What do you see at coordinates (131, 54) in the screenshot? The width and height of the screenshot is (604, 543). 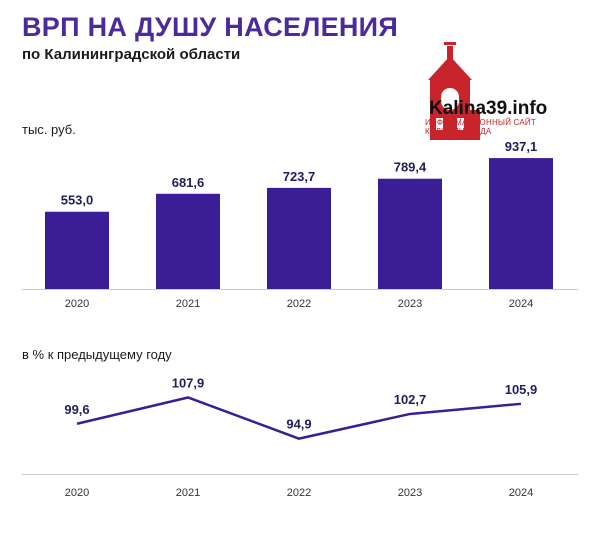 I see `page-subtitle: по Калининградской области` at bounding box center [131, 54].